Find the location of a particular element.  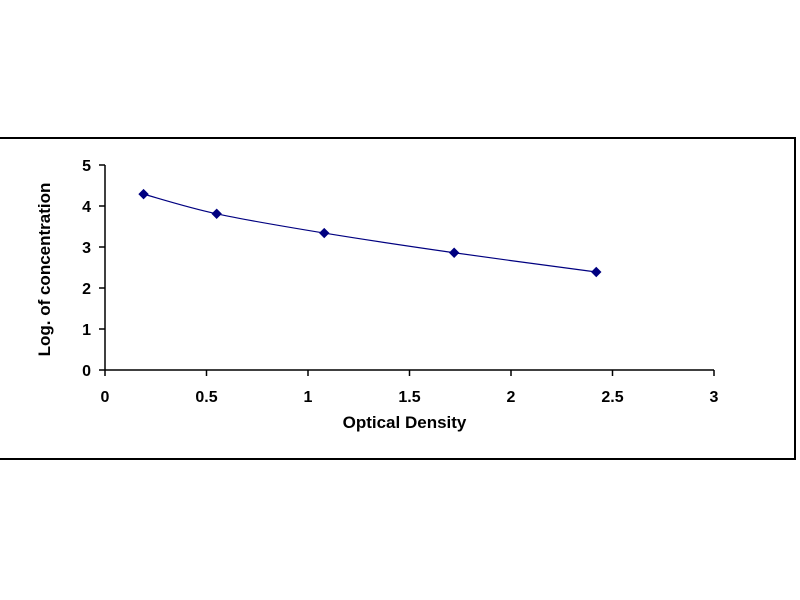

series-layer is located at coordinates (370, 233).